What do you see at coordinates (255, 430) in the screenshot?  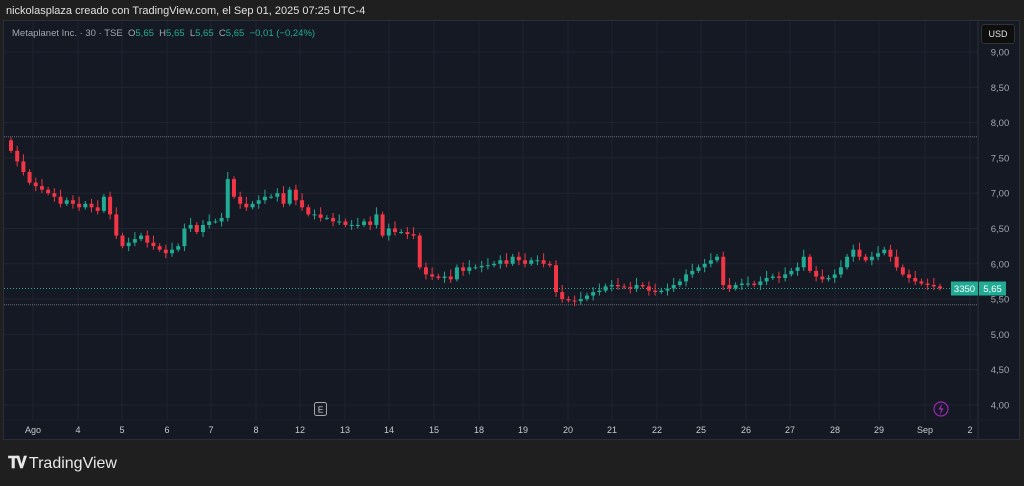 I see `x-tick-label: 8` at bounding box center [255, 430].